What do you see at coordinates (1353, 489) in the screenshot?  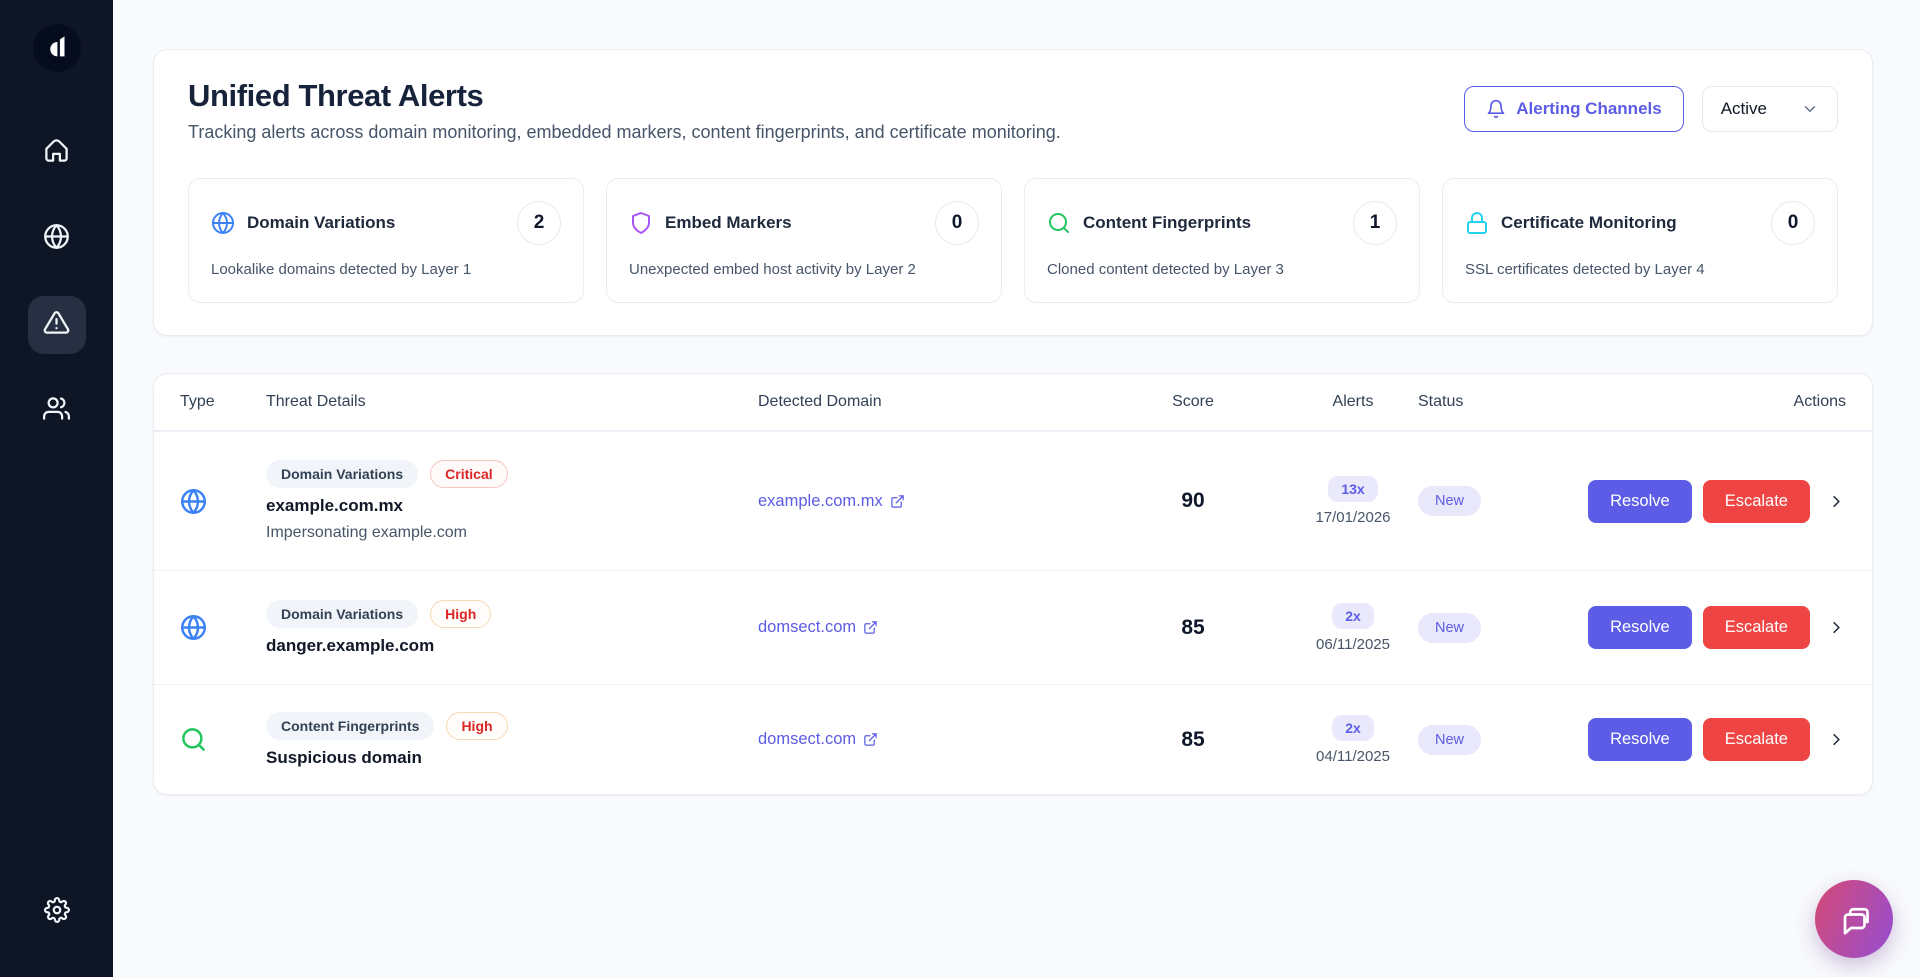 I see `alert-count-badge: 13x` at bounding box center [1353, 489].